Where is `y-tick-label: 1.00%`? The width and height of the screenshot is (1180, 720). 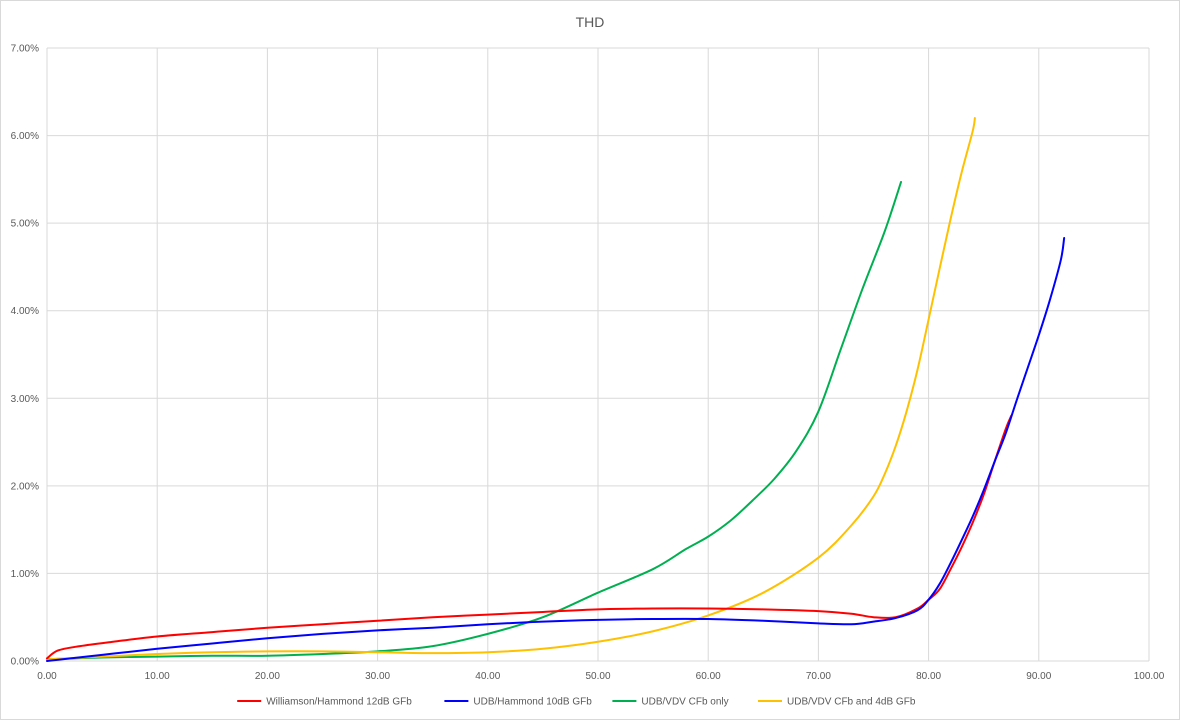
y-tick-label: 1.00% is located at coordinates (25, 574).